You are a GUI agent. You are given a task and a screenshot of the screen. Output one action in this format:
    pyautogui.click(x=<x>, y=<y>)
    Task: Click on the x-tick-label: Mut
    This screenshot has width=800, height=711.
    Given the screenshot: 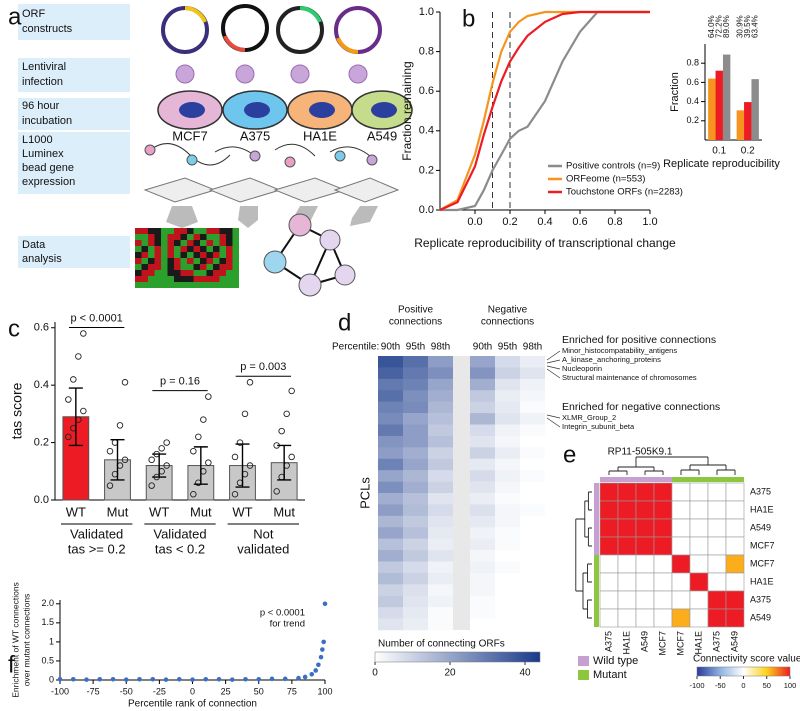 What is the action you would take?
    pyautogui.click(x=284, y=511)
    